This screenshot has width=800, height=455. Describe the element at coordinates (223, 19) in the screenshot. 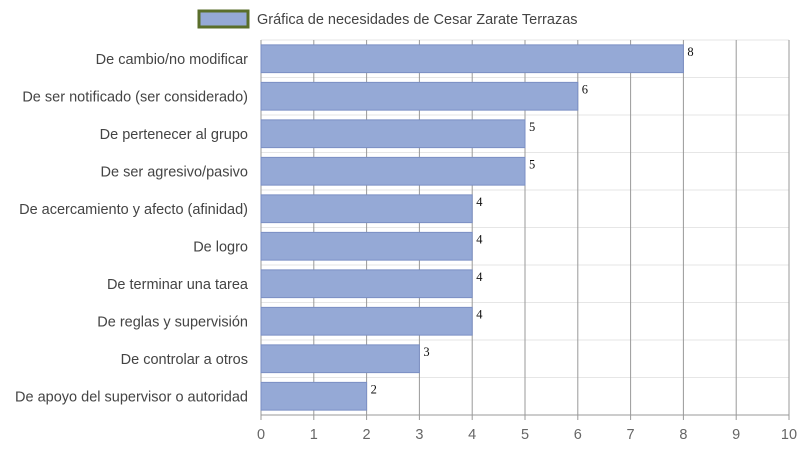

I see `legend-swatch` at that location.